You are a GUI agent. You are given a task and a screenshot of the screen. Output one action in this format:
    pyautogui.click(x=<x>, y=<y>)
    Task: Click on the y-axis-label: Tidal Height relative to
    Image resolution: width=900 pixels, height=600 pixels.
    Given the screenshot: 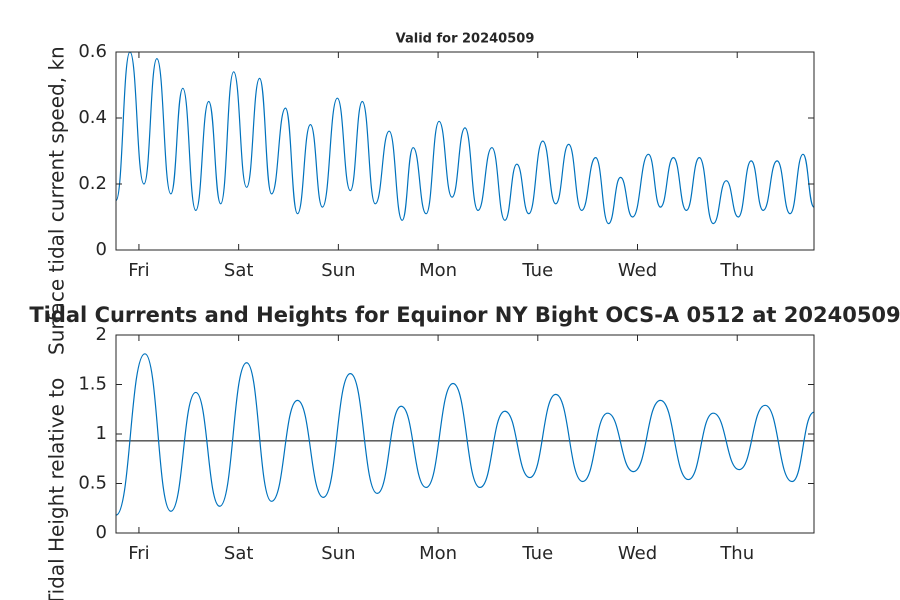 What is the action you would take?
    pyautogui.click(x=57, y=489)
    